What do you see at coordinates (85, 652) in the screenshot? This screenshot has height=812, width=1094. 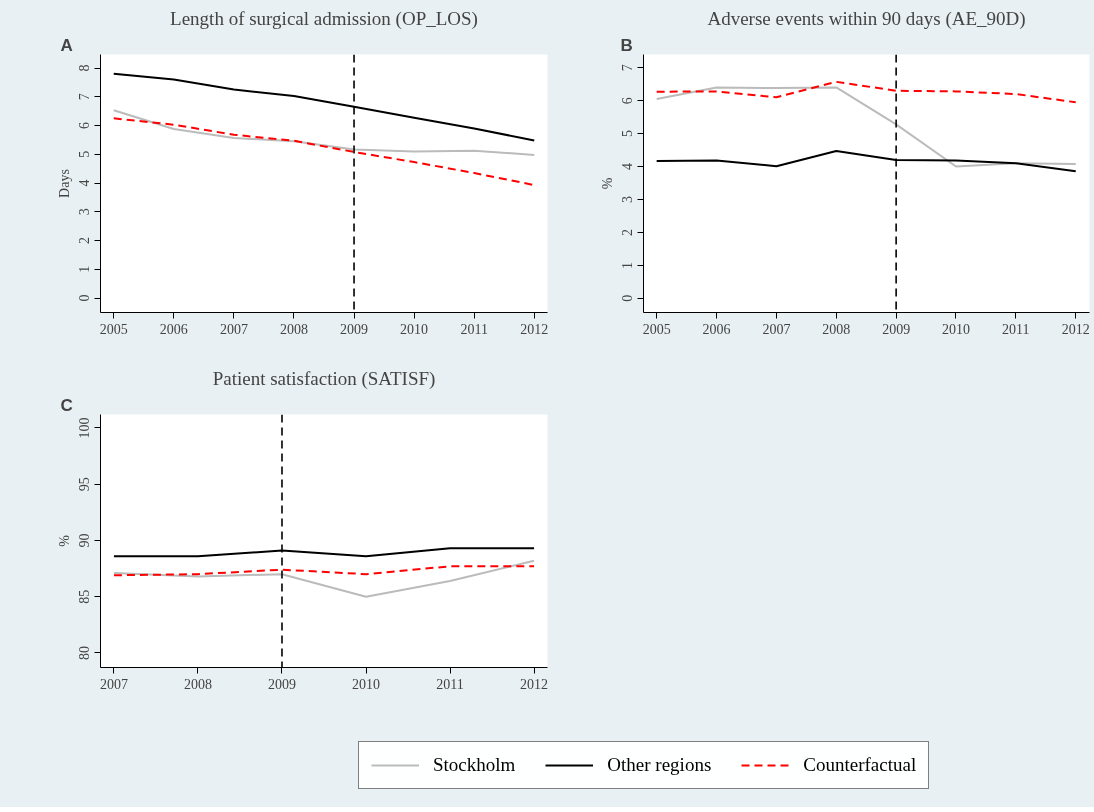 I see `y-tick-label: 80` at bounding box center [85, 652].